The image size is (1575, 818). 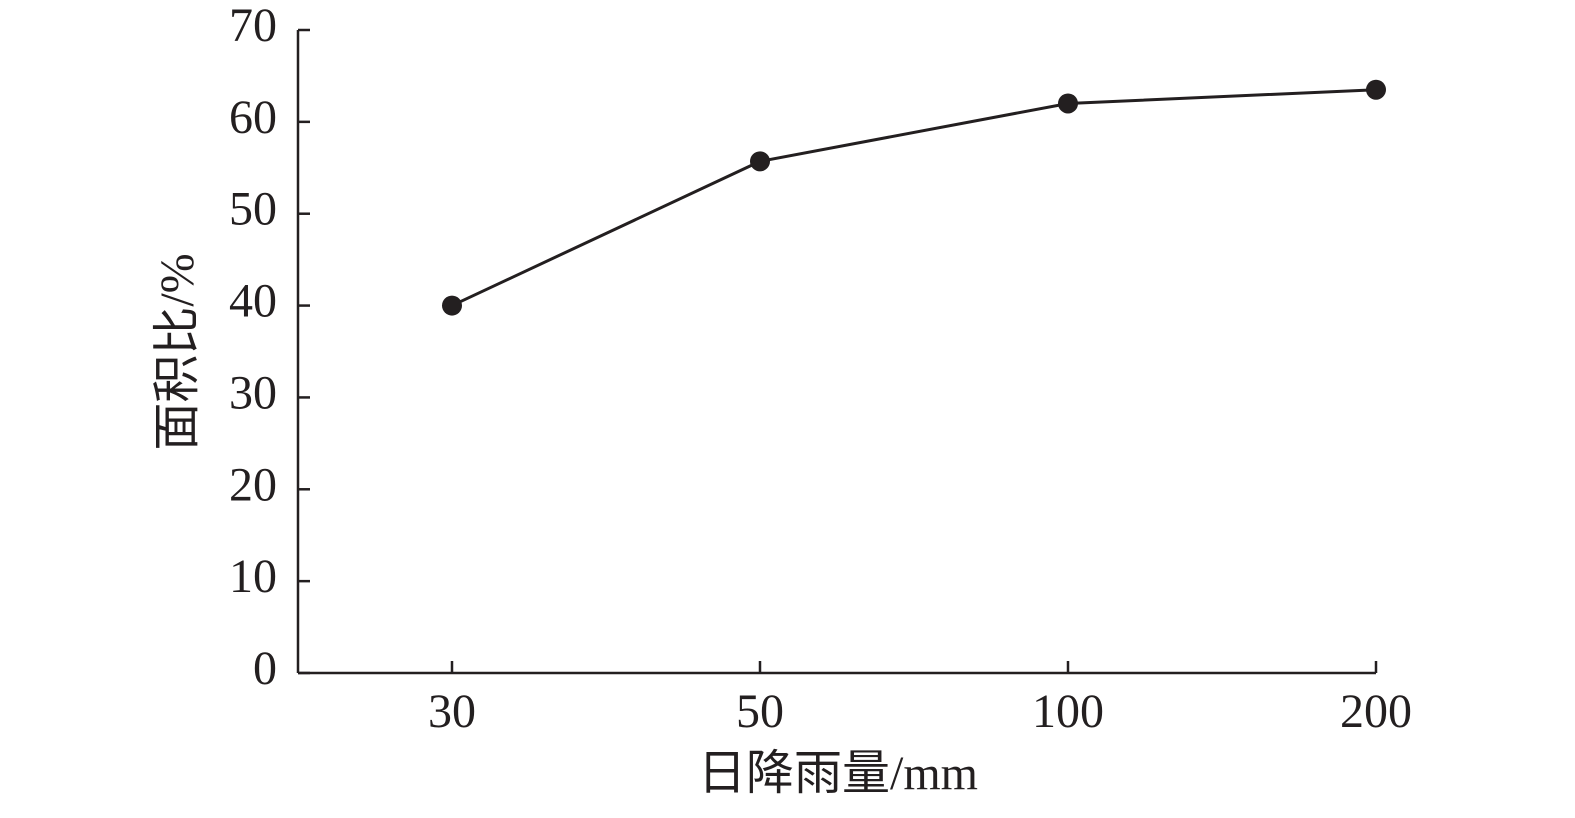 What do you see at coordinates (177, 351) in the screenshot?
I see `y-axis-label: 面积比/%` at bounding box center [177, 351].